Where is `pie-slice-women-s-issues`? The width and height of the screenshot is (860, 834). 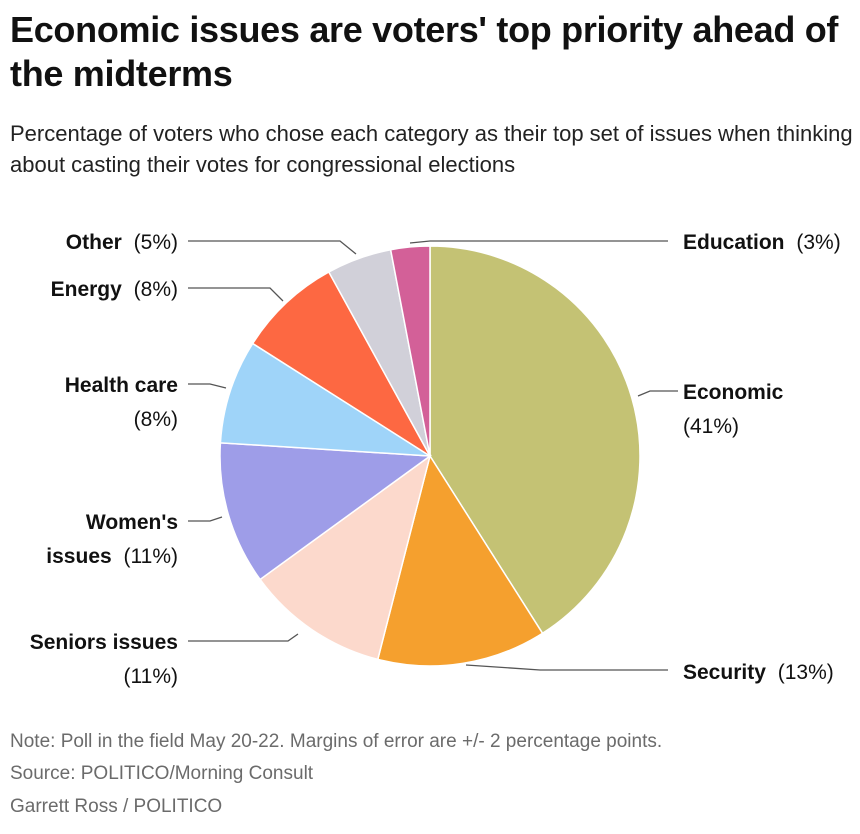 pie-slice-women-s-issues is located at coordinates (326, 511).